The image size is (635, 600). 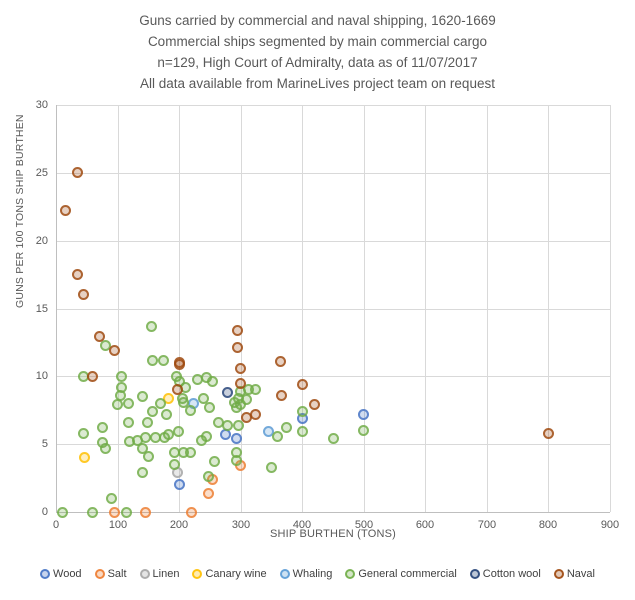 What do you see at coordinates (44, 512) in the screenshot?
I see `y-tick-label: 0` at bounding box center [44, 512].